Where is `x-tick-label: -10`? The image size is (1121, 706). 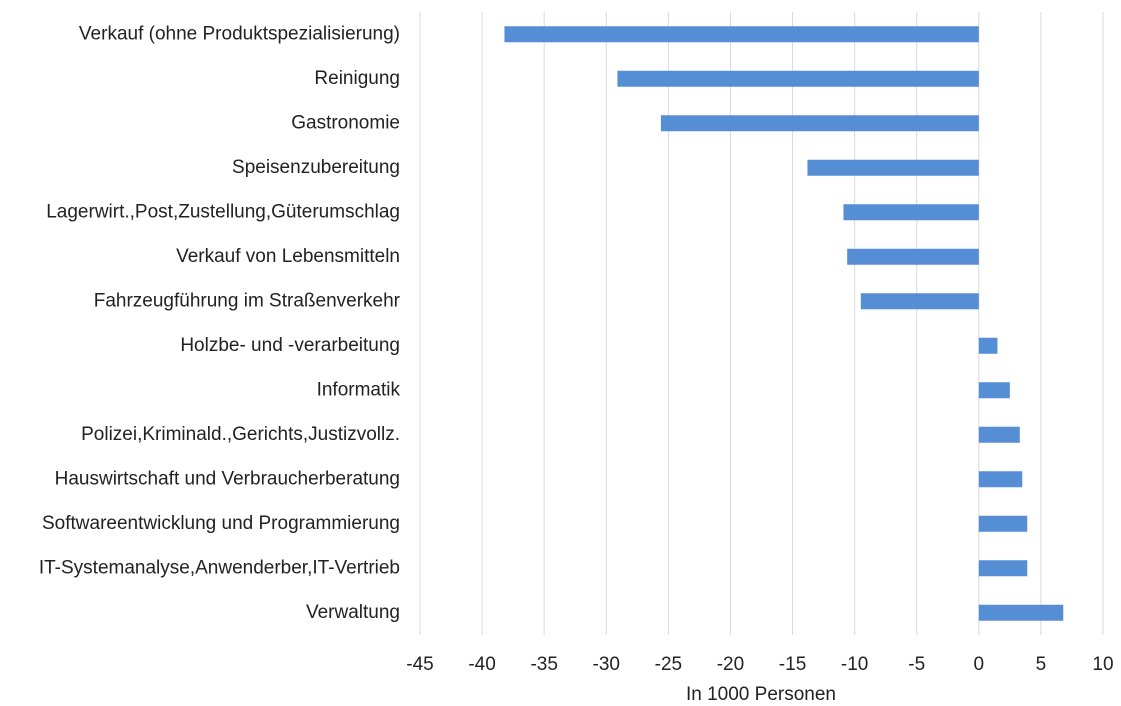
x-tick-label: -10 is located at coordinates (854, 664).